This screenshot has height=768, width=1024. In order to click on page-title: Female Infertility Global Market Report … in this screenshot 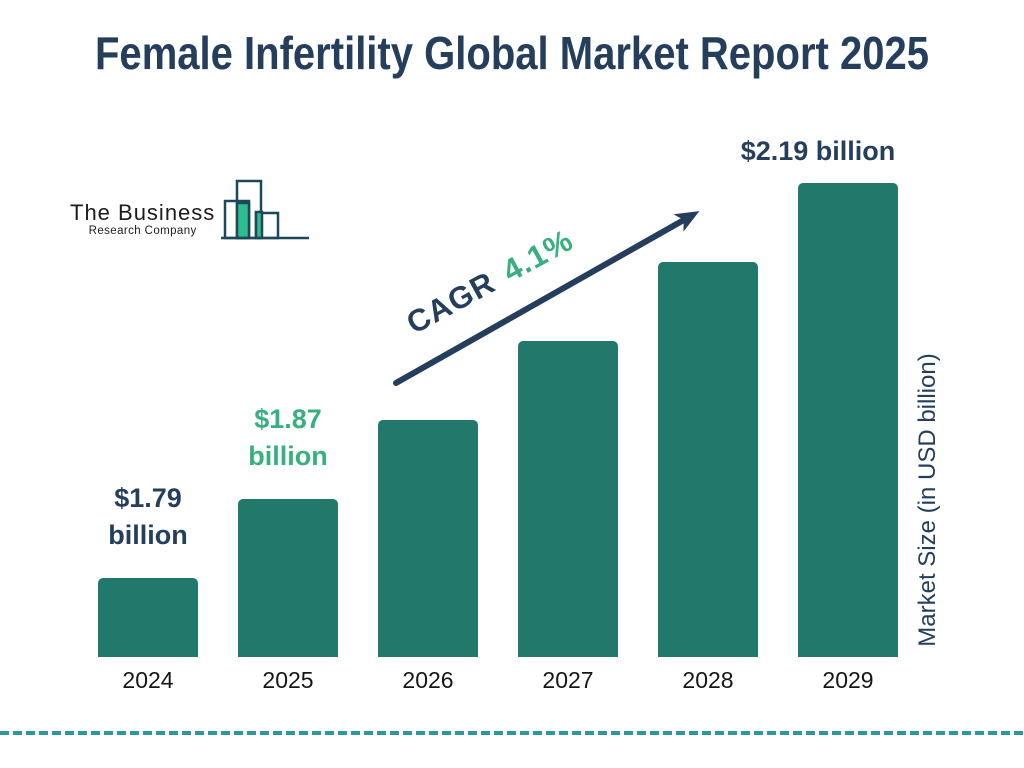, I will do `click(512, 53)`.